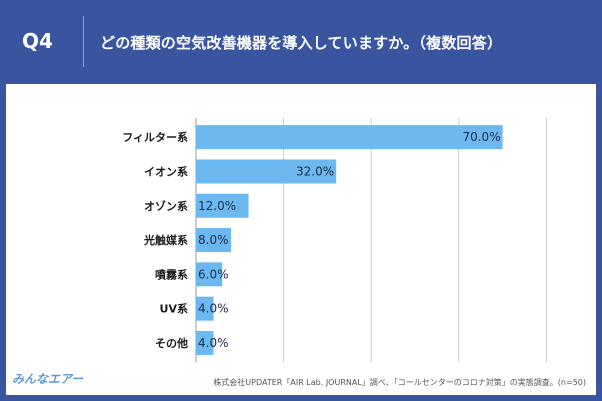 This screenshot has height=401, width=602. Describe the element at coordinates (165, 240) in the screenshot. I see `category-label: 光触媒系` at that location.